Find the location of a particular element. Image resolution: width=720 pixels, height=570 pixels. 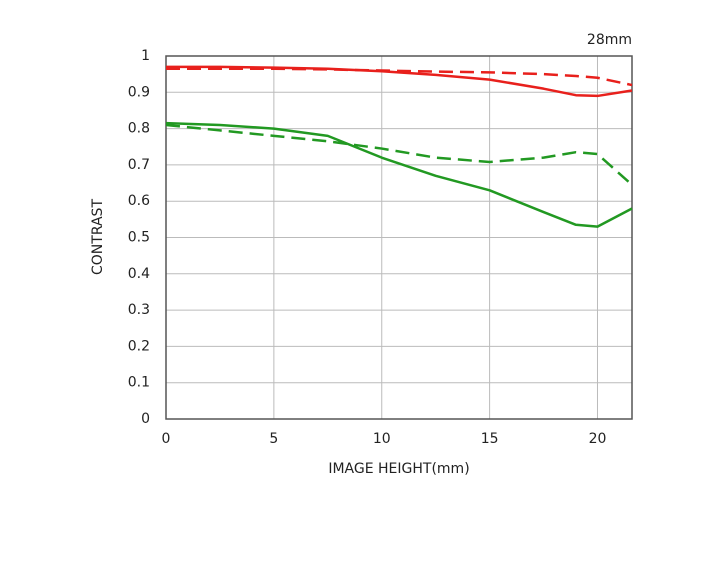

y-tick-label: 0.3 is located at coordinates (139, 310).